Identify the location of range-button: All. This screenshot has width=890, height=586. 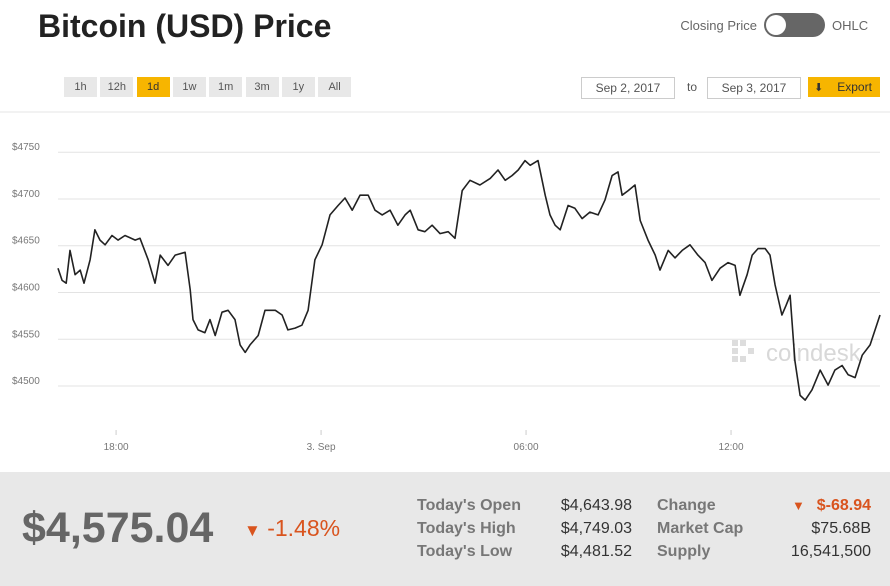
(335, 87).